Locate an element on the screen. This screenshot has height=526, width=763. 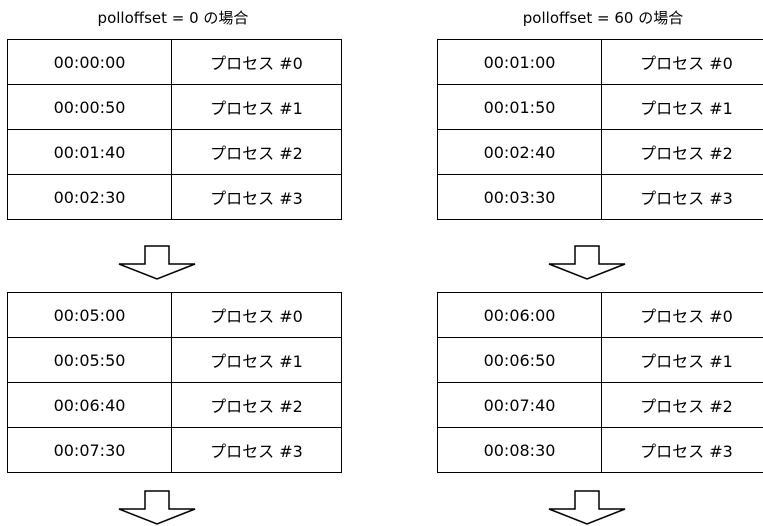
time-cell: 00:06:40 is located at coordinates (89, 405).